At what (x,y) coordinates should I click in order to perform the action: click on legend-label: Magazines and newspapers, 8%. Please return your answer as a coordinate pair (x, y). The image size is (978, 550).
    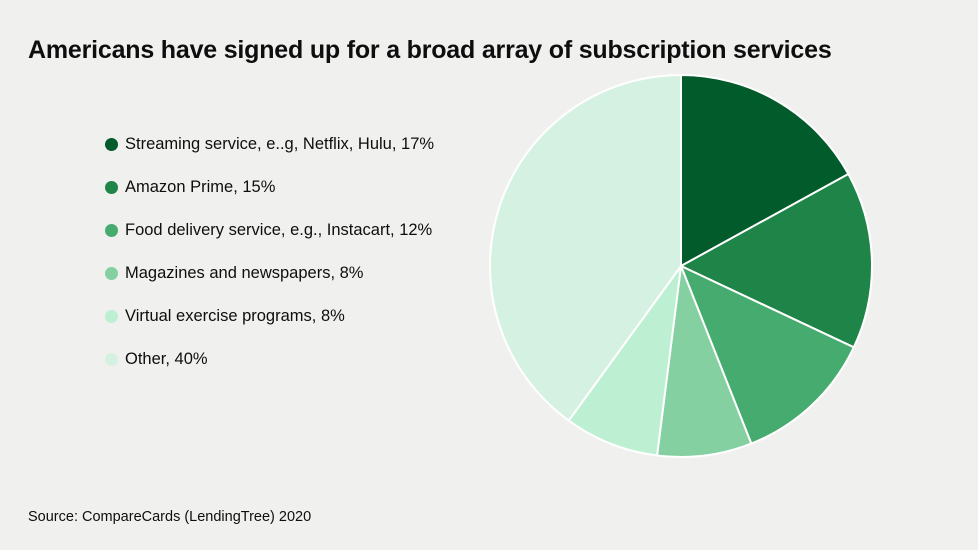
    Looking at the image, I should click on (244, 273).